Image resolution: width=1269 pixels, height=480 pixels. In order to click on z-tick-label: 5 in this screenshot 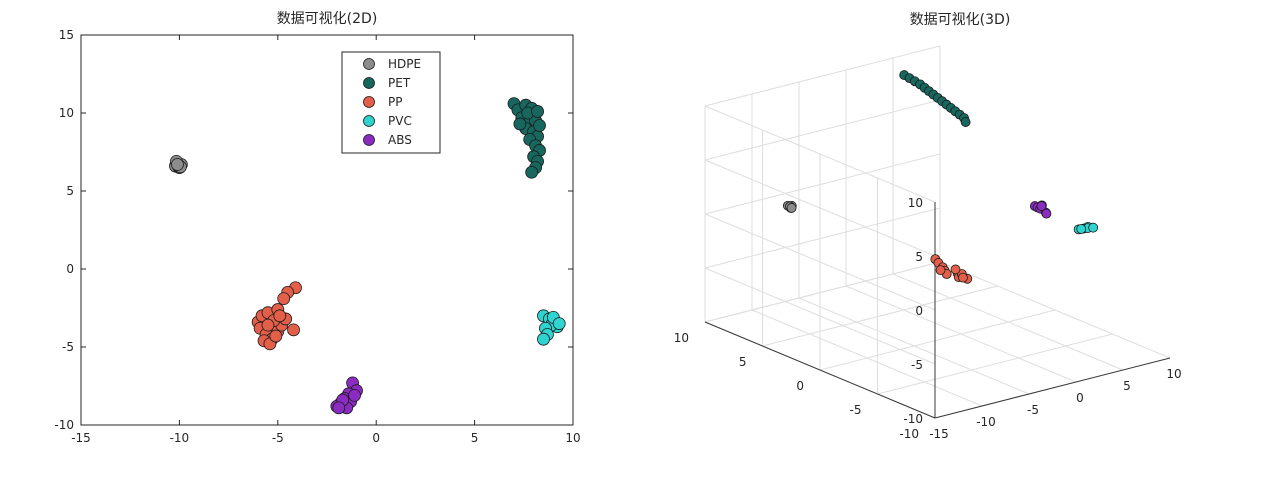, I will do `click(919, 257)`.